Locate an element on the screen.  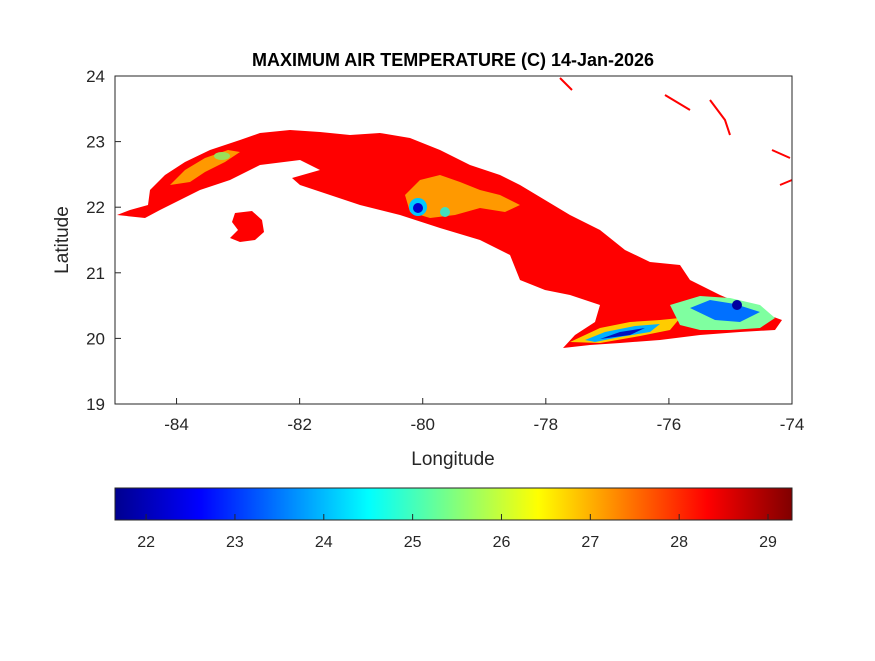
colorbar-tick-label: 23 is located at coordinates (235, 542).